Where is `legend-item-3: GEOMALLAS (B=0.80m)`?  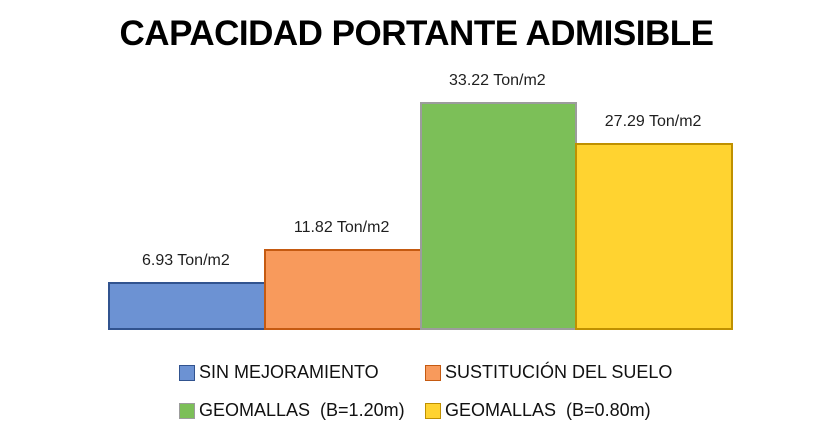 legend-item-3: GEOMALLAS (B=0.80m) is located at coordinates (538, 410).